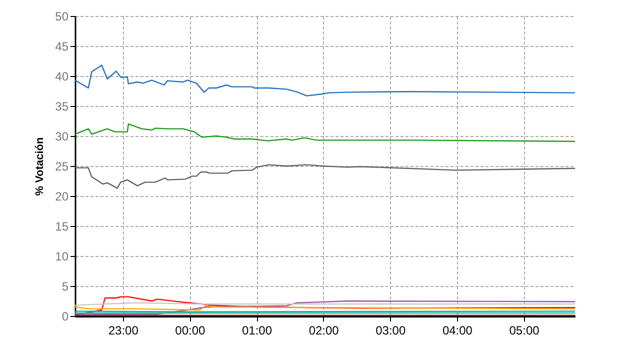  Describe the element at coordinates (524, 331) in the screenshot. I see `x-tick-label: 05:00` at that location.